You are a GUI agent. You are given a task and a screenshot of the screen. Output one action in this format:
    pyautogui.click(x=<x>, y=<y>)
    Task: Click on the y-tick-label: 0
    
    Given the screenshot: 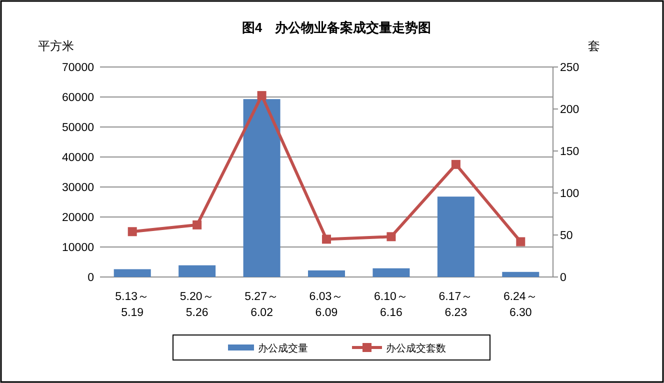 What is the action you would take?
    pyautogui.click(x=91, y=278)
    